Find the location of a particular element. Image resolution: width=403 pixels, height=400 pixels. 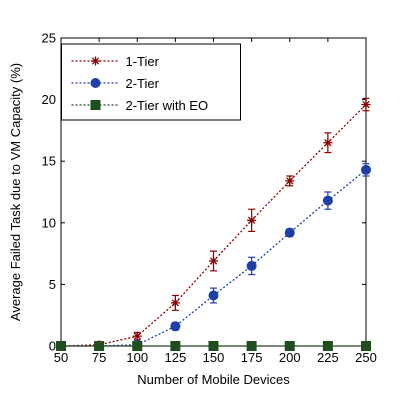

legend-item: 2-Tier is located at coordinates (115, 83).